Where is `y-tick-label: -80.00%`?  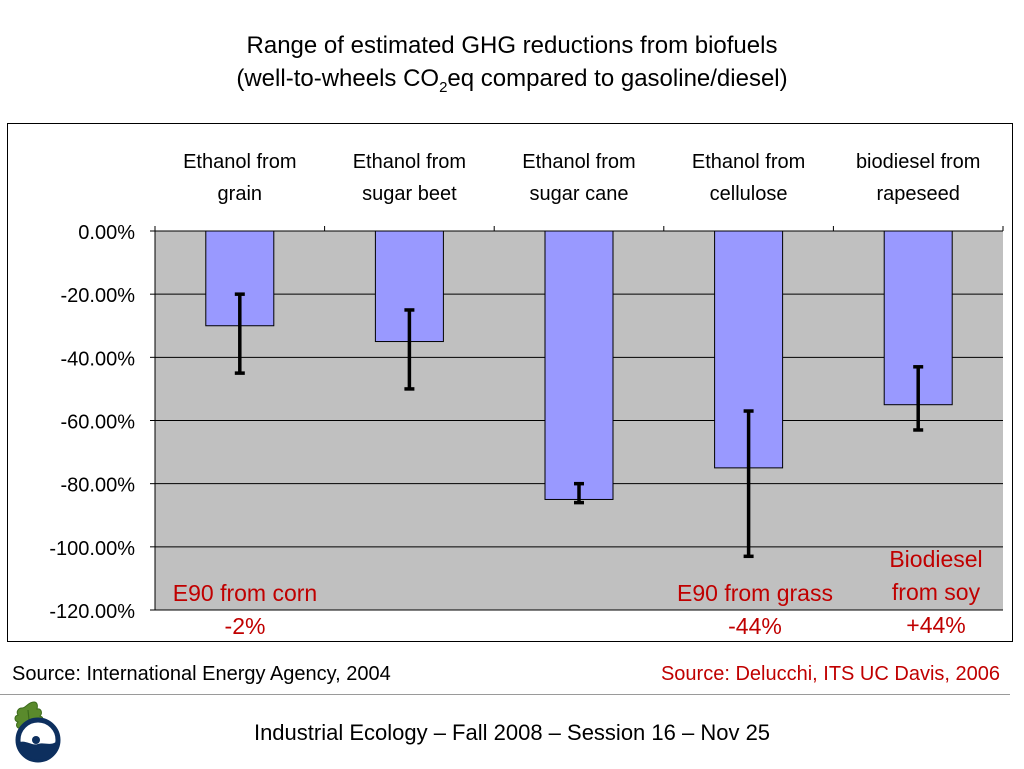
y-tick-label: -80.00% is located at coordinates (98, 486).